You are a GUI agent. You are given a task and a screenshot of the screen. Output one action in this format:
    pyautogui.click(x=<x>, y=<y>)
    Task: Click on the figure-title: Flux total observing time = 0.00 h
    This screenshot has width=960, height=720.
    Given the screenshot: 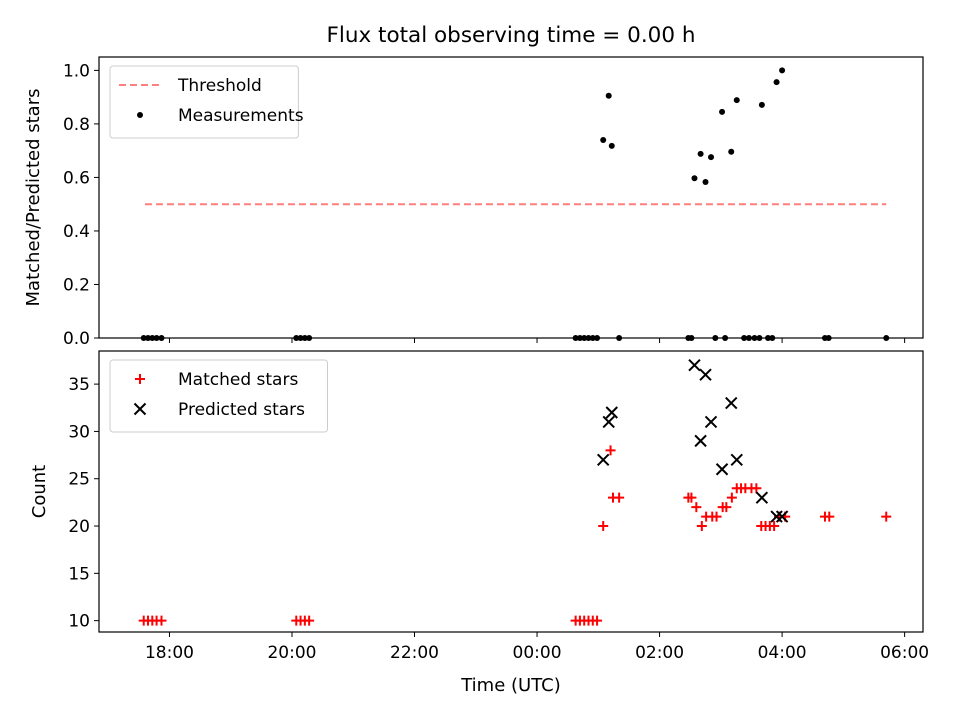 What is the action you would take?
    pyautogui.click(x=511, y=35)
    